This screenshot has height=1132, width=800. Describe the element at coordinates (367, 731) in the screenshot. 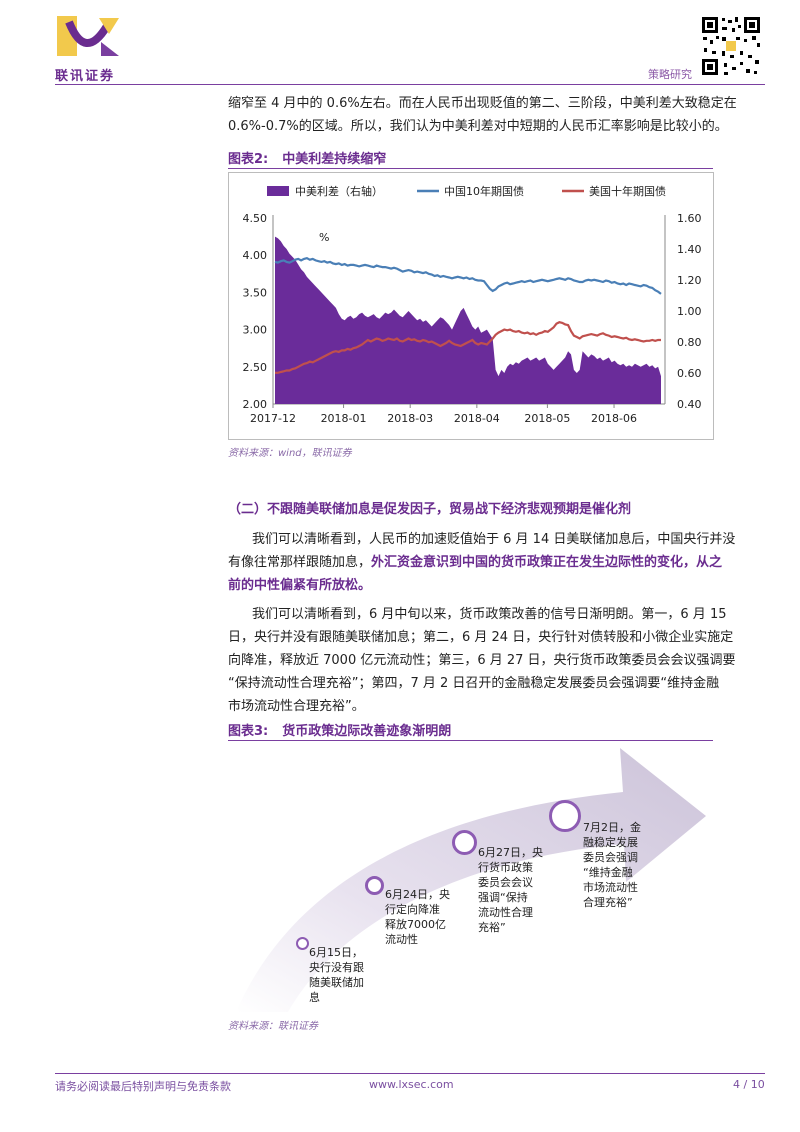

I see `figure3-caption: 货币政策边际改善迹象渐明朗` at that location.